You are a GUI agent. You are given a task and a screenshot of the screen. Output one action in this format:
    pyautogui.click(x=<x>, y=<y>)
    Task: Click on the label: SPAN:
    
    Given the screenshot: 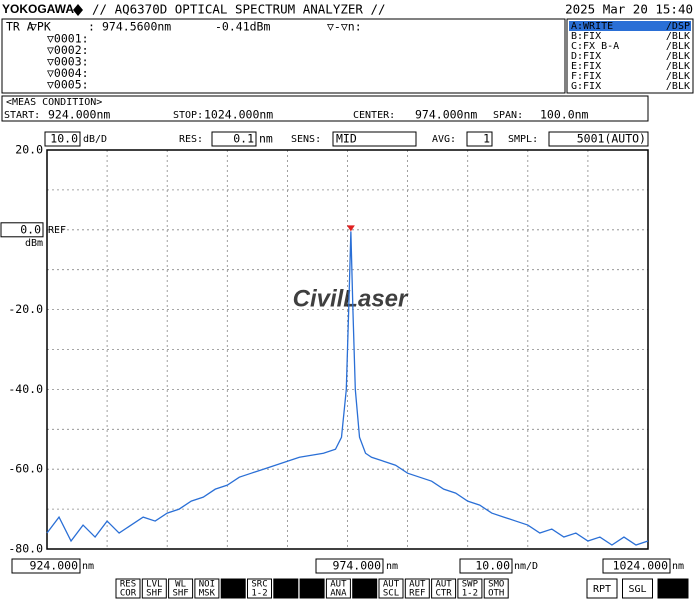 What is the action you would take?
    pyautogui.click(x=508, y=115)
    